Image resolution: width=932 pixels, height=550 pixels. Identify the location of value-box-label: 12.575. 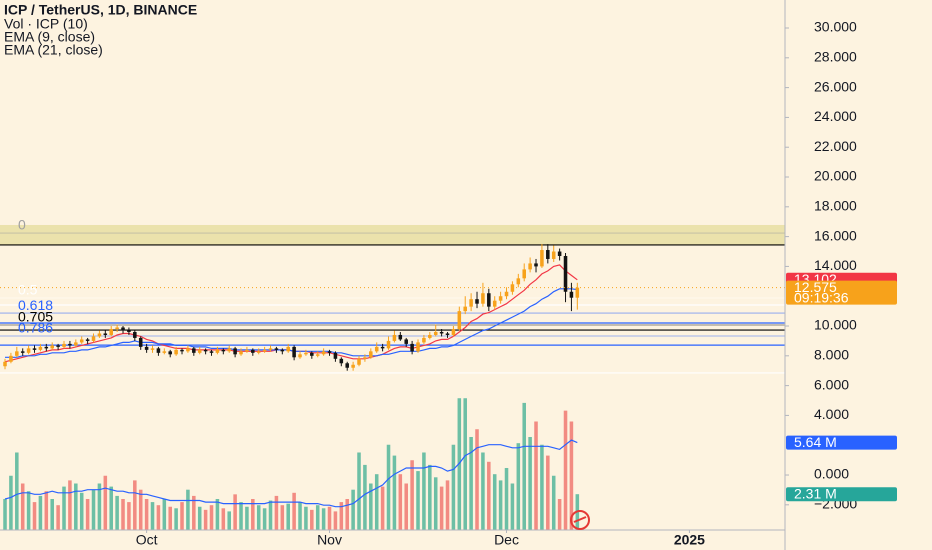
(815, 287).